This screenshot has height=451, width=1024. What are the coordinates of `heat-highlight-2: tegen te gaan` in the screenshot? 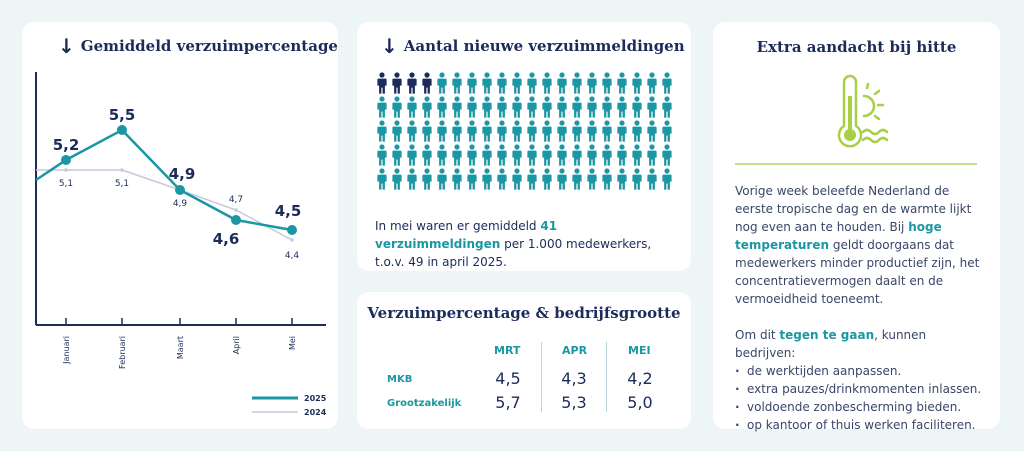 It's located at (827, 335).